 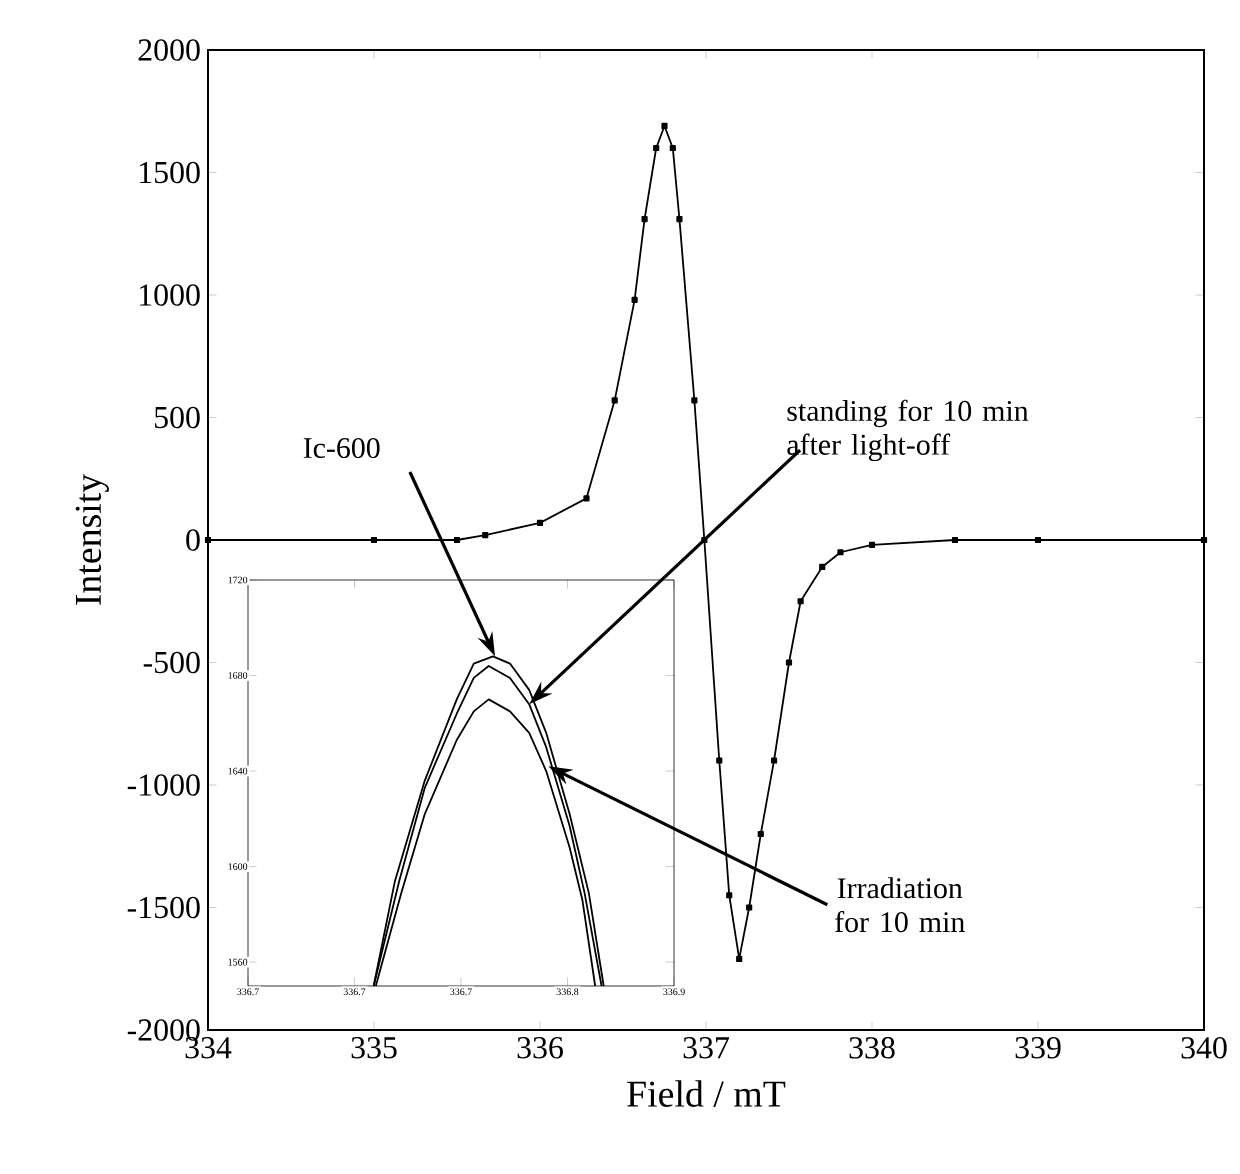 What do you see at coordinates (163, 785) in the screenshot?
I see `y-tick-label: -1000` at bounding box center [163, 785].